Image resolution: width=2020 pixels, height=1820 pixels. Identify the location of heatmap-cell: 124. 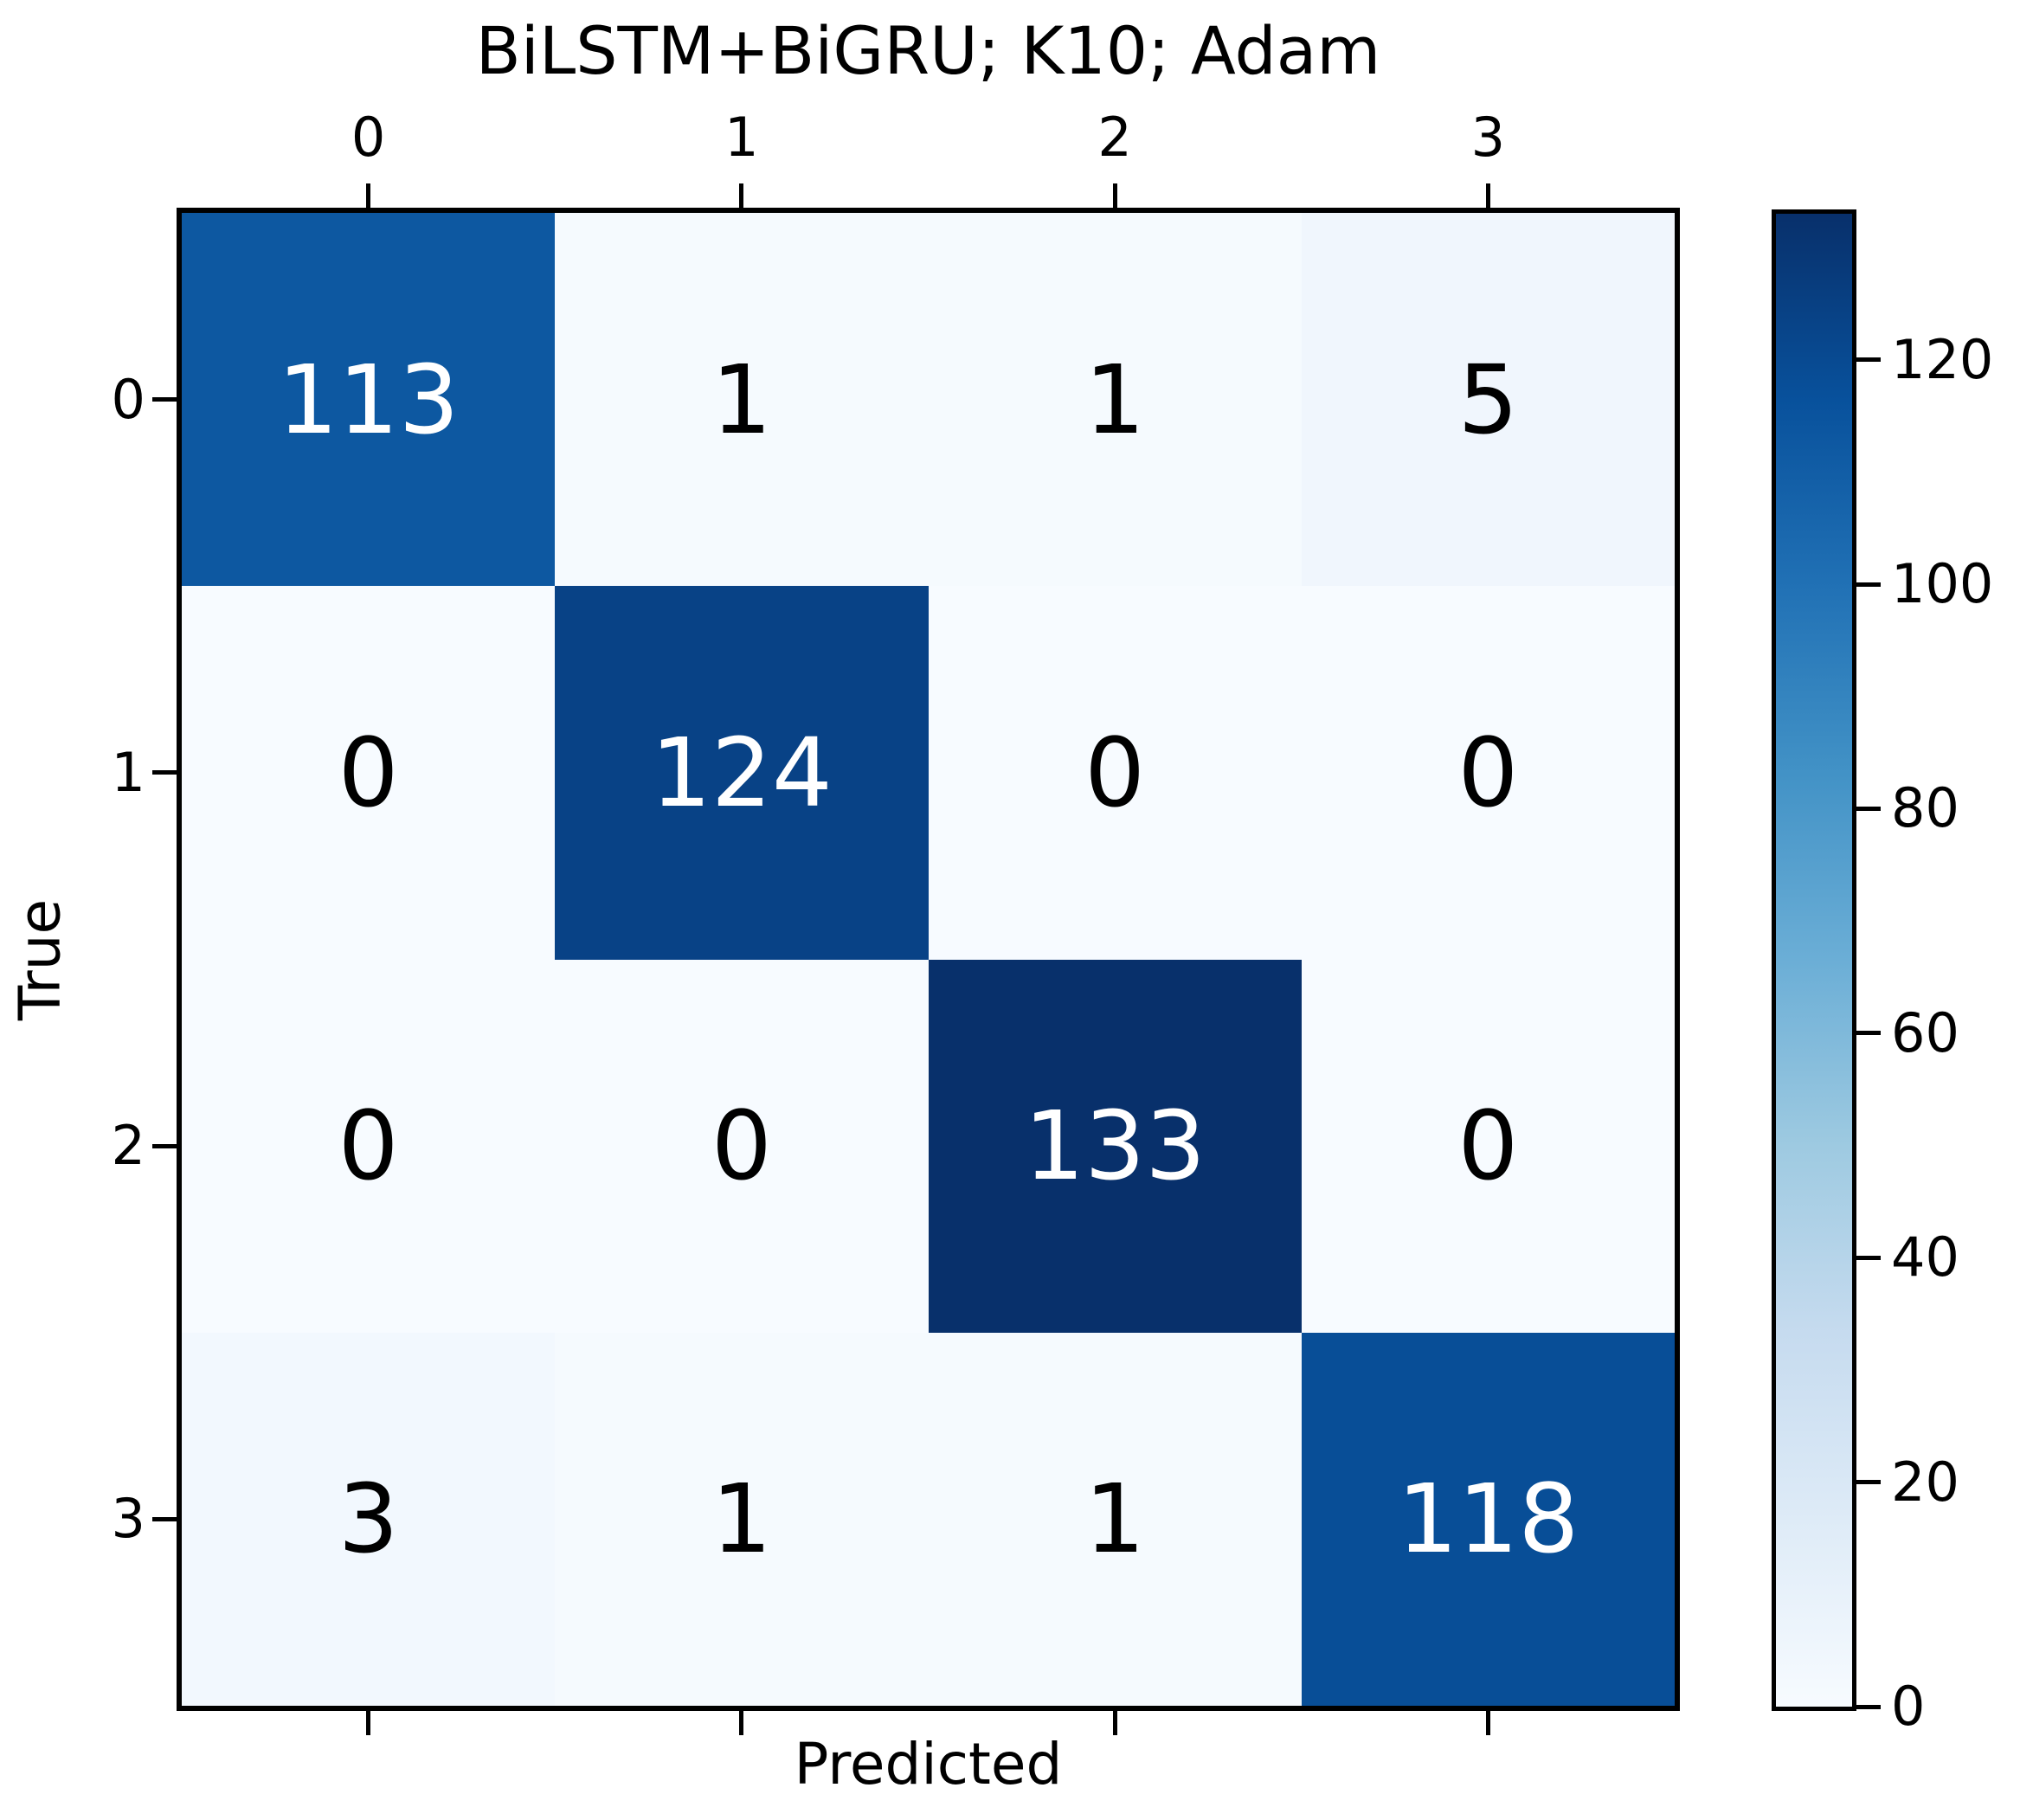
(742, 773).